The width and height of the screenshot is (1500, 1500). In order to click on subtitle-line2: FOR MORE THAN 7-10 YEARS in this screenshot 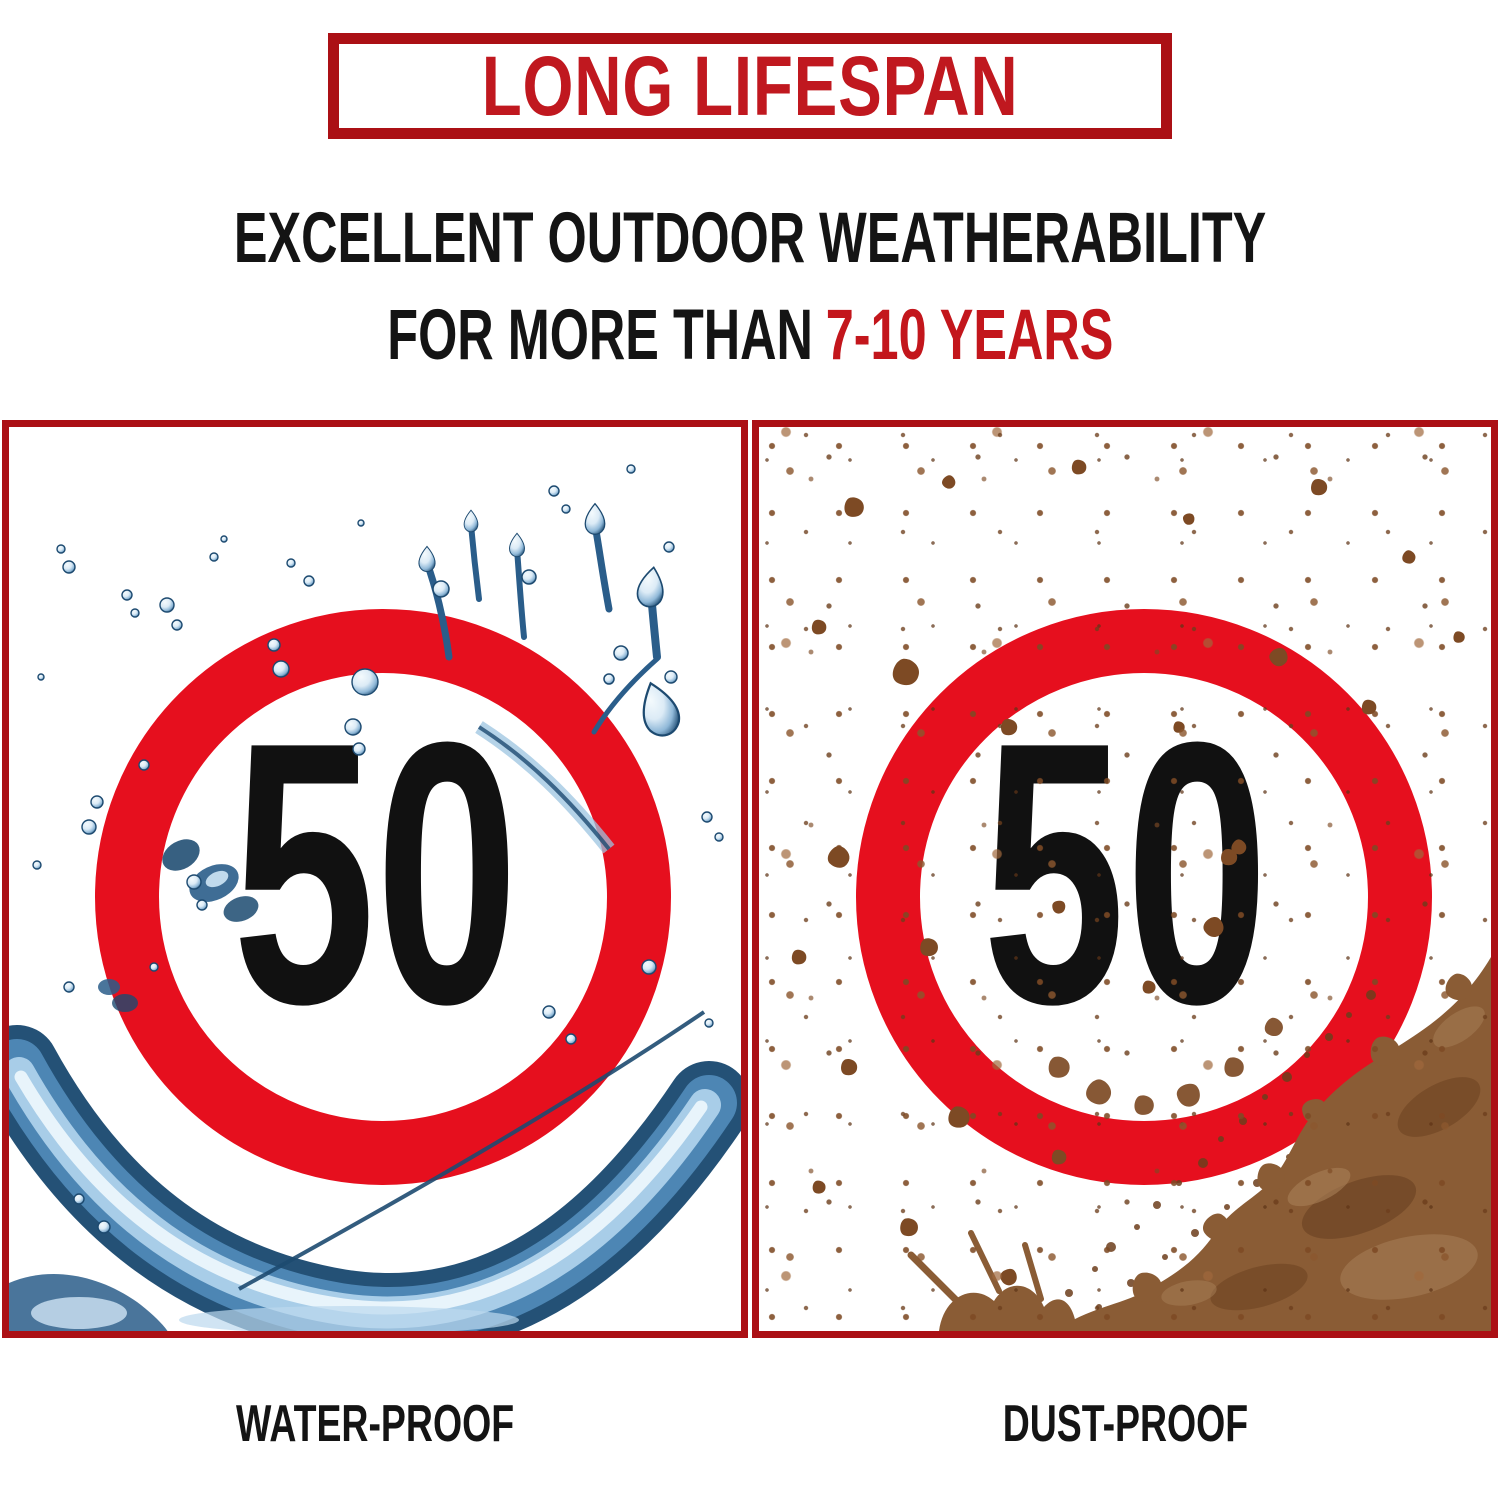, I will do `click(750, 335)`.